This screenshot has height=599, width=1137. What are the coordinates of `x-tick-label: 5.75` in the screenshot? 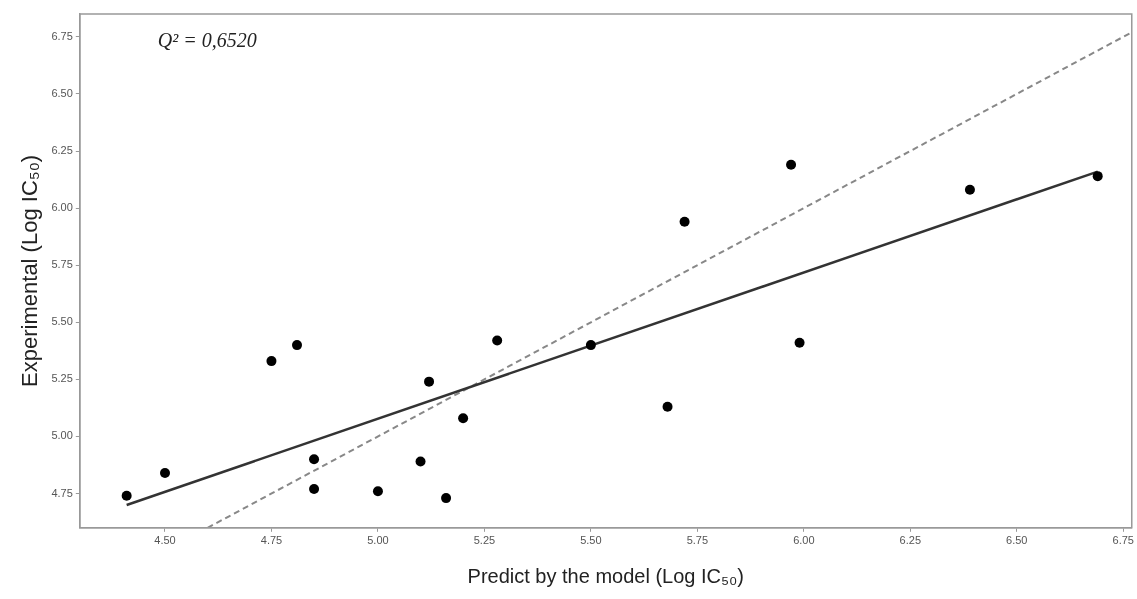 It's located at (697, 540).